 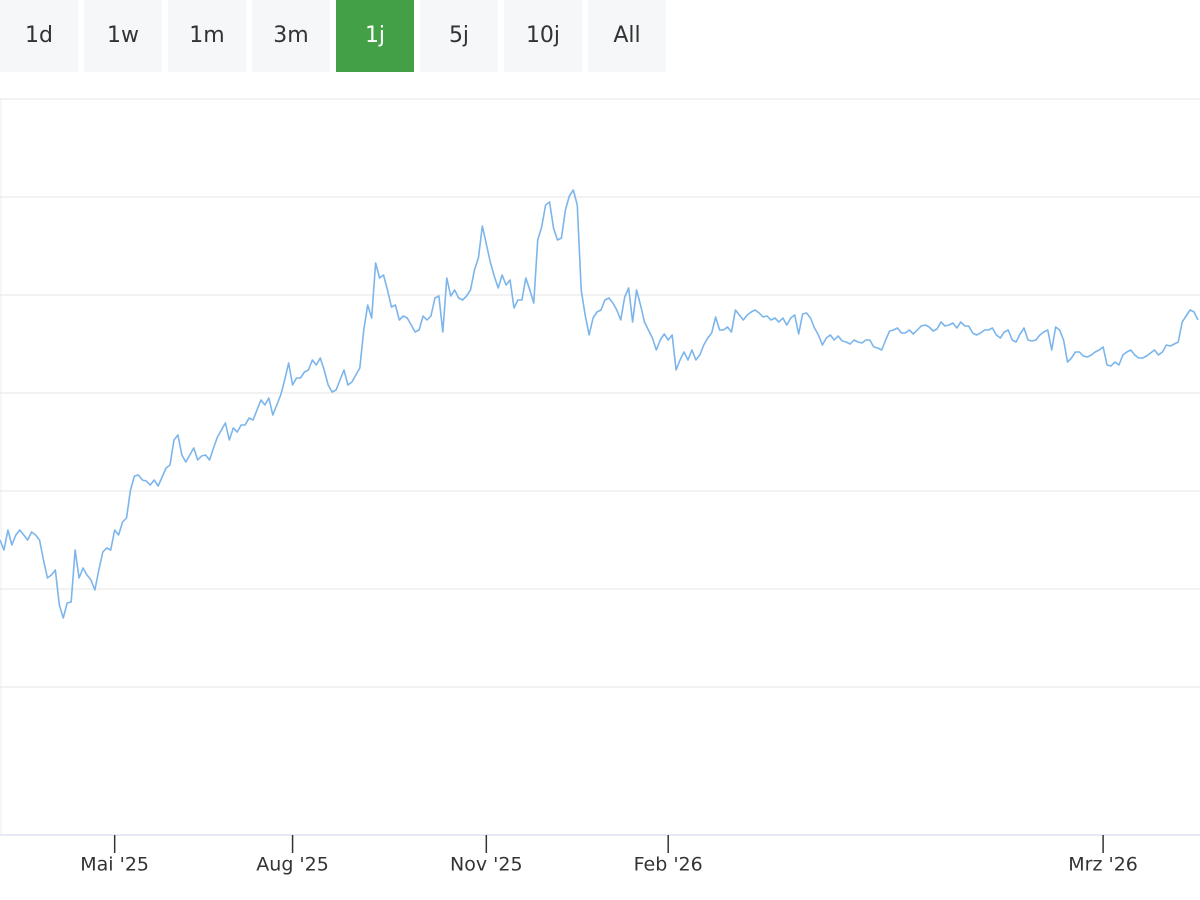 What do you see at coordinates (627, 36) in the screenshot?
I see `range-button: All` at bounding box center [627, 36].